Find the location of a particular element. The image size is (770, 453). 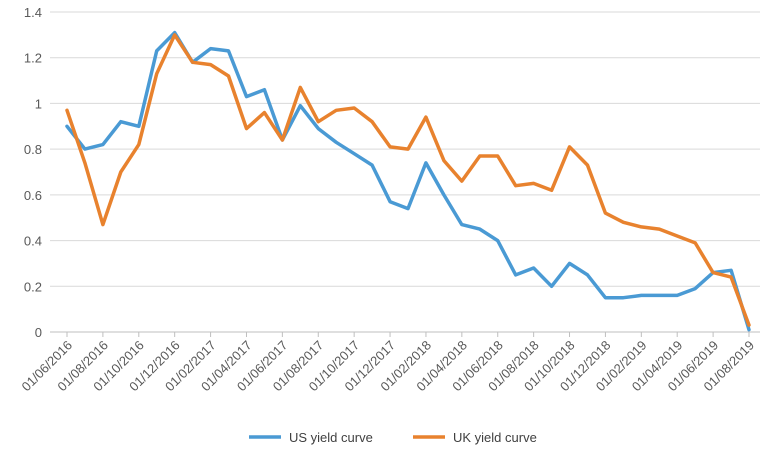

y-tick-label: 1.2 is located at coordinates (33, 58).